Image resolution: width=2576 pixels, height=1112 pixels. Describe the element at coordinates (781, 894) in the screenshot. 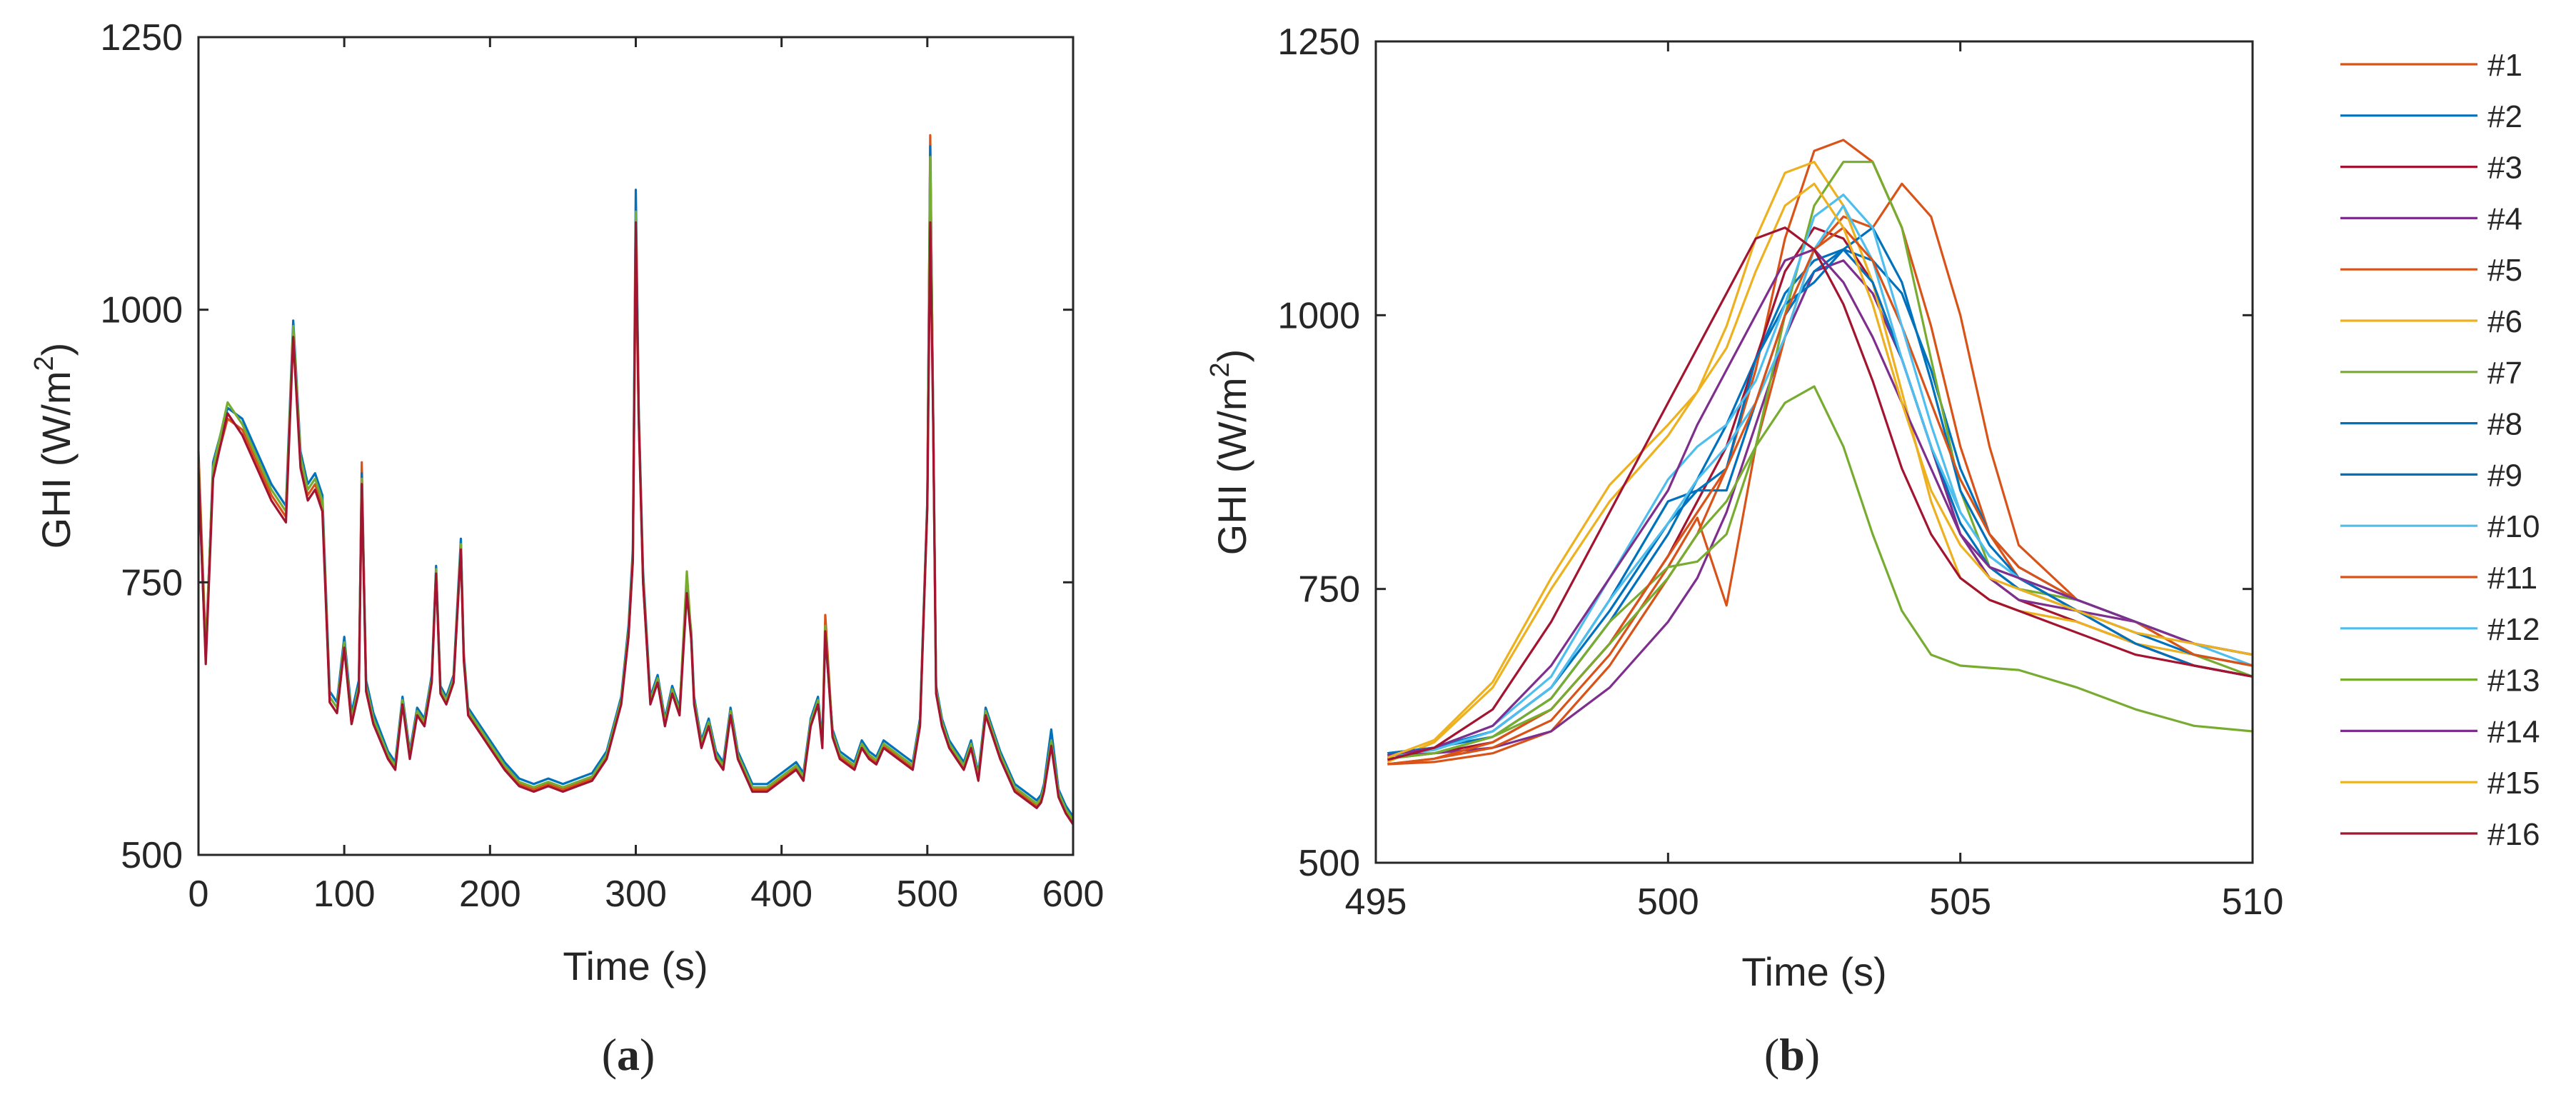

I see `panel-a-x-tick-label: 400` at that location.